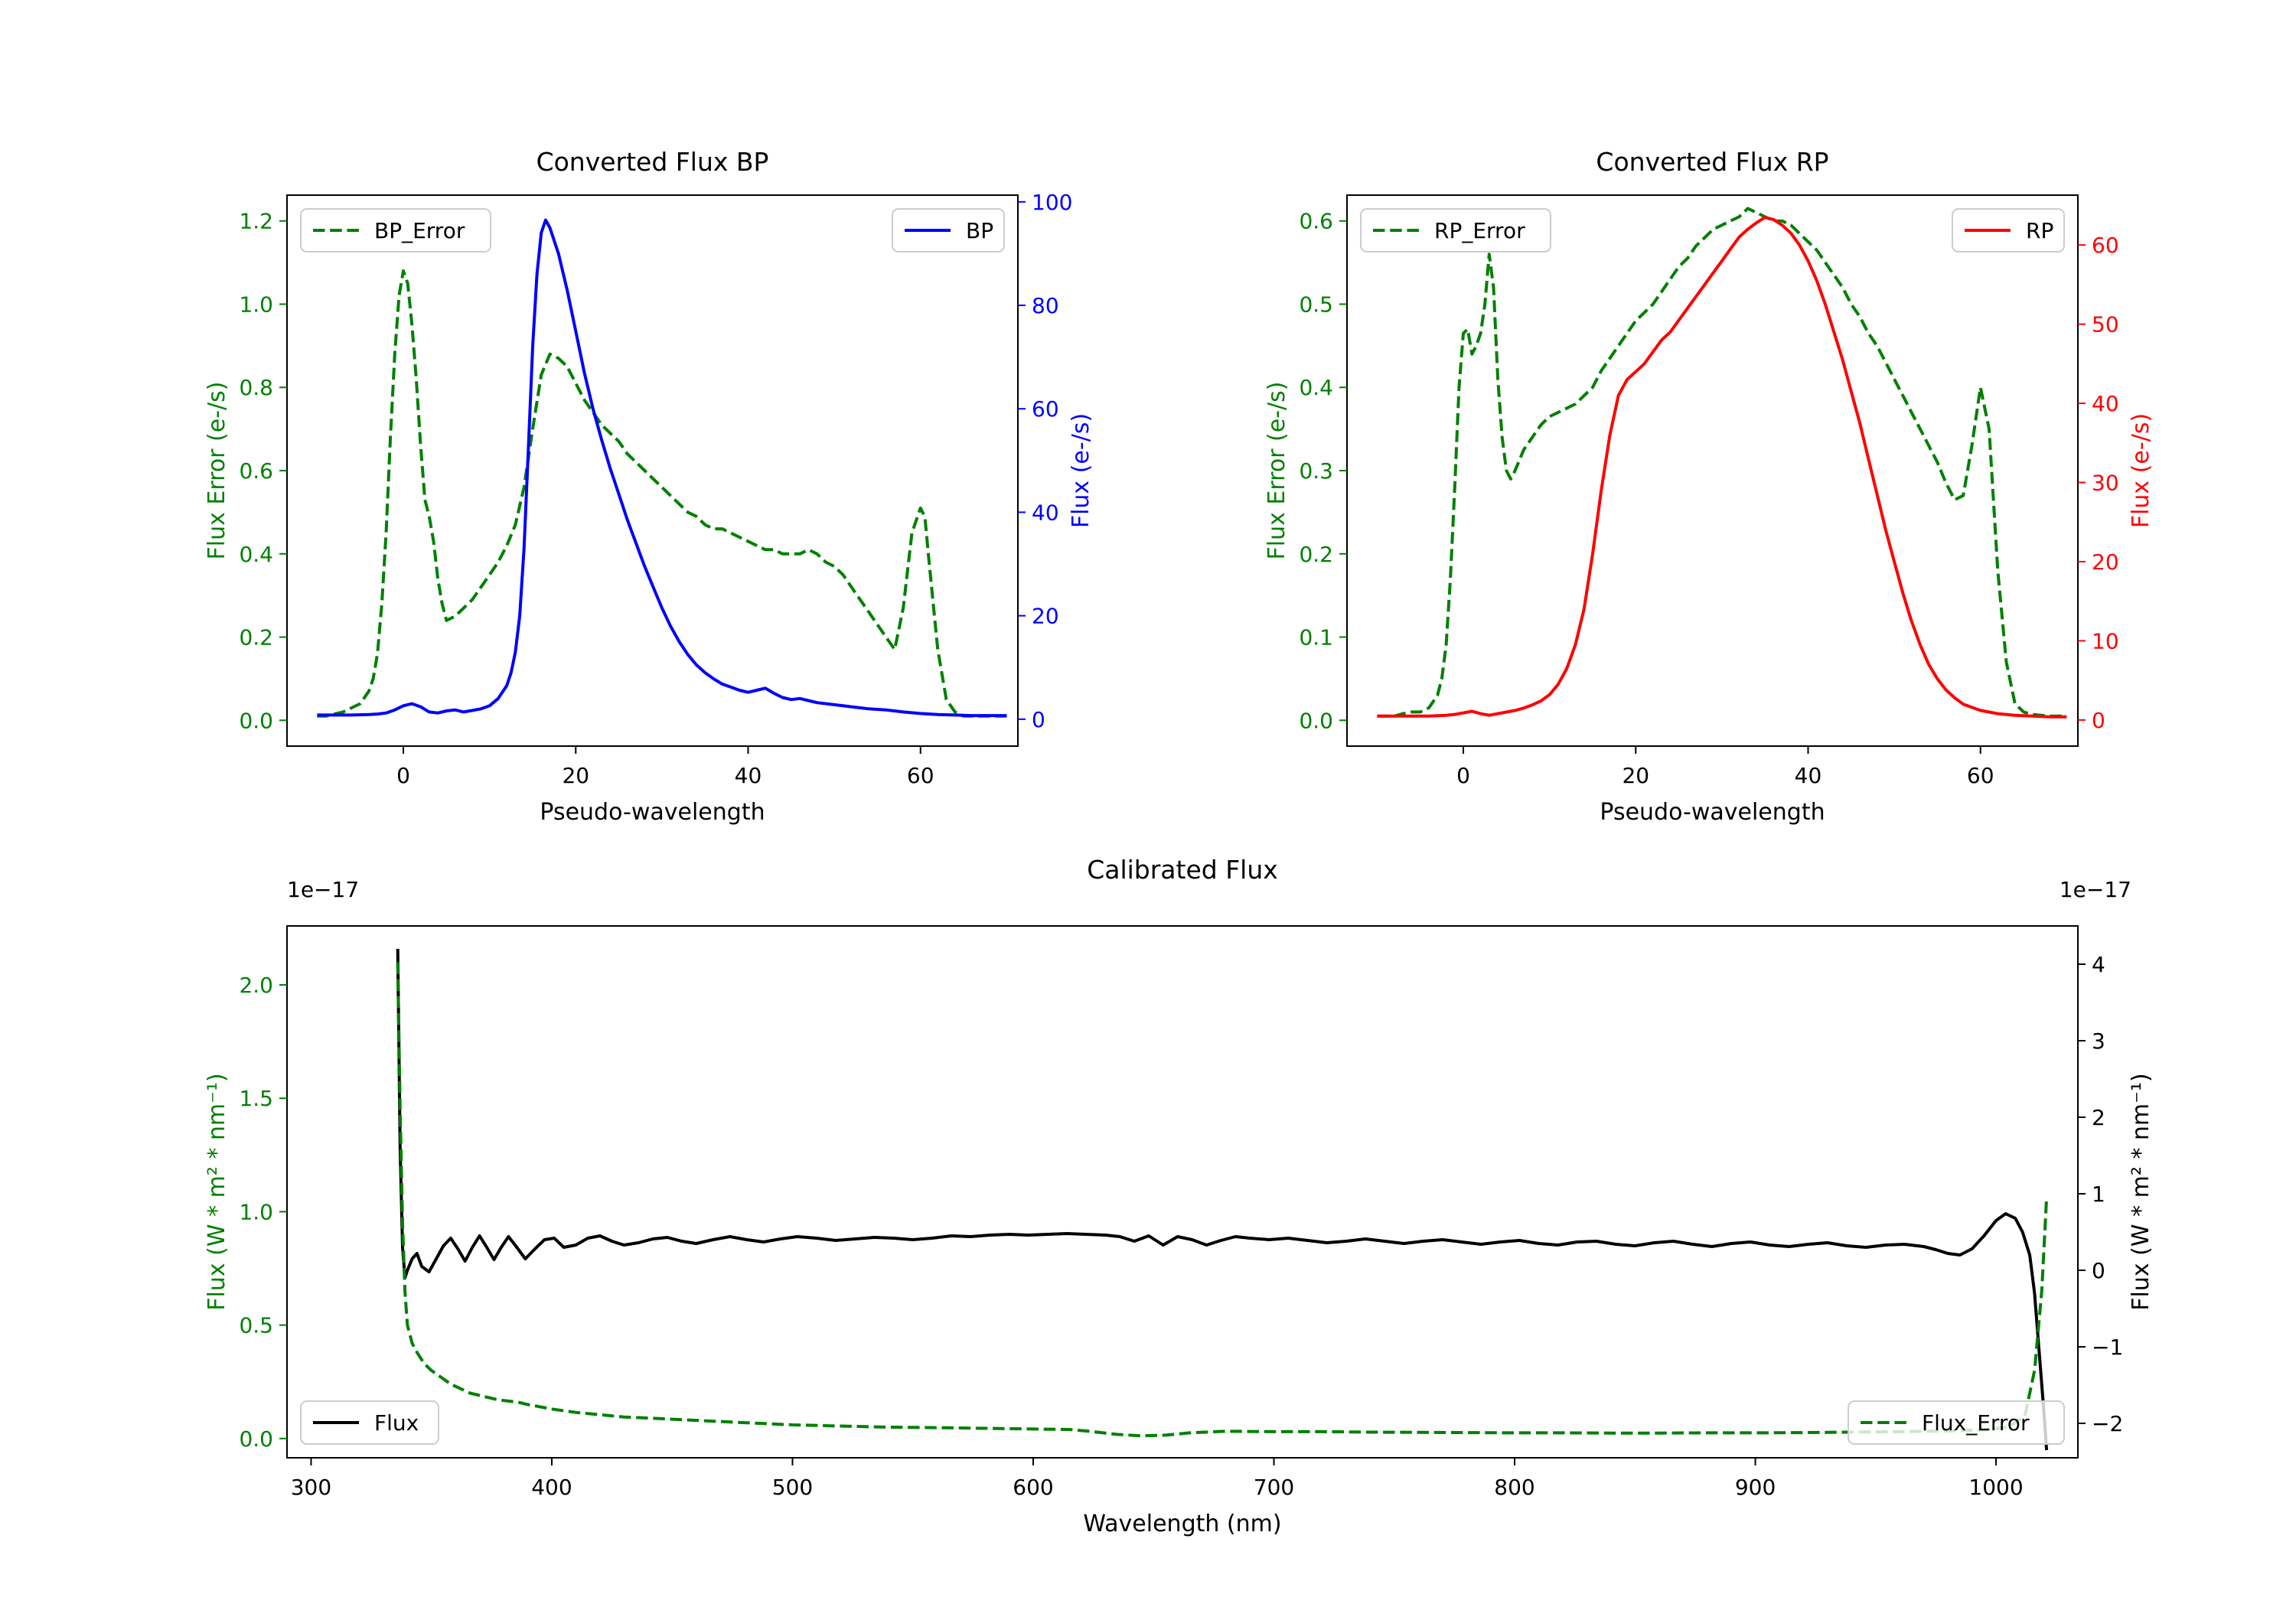  Describe the element at coordinates (1182, 870) in the screenshot. I see `chart-title: Calibrated Flux` at that location.